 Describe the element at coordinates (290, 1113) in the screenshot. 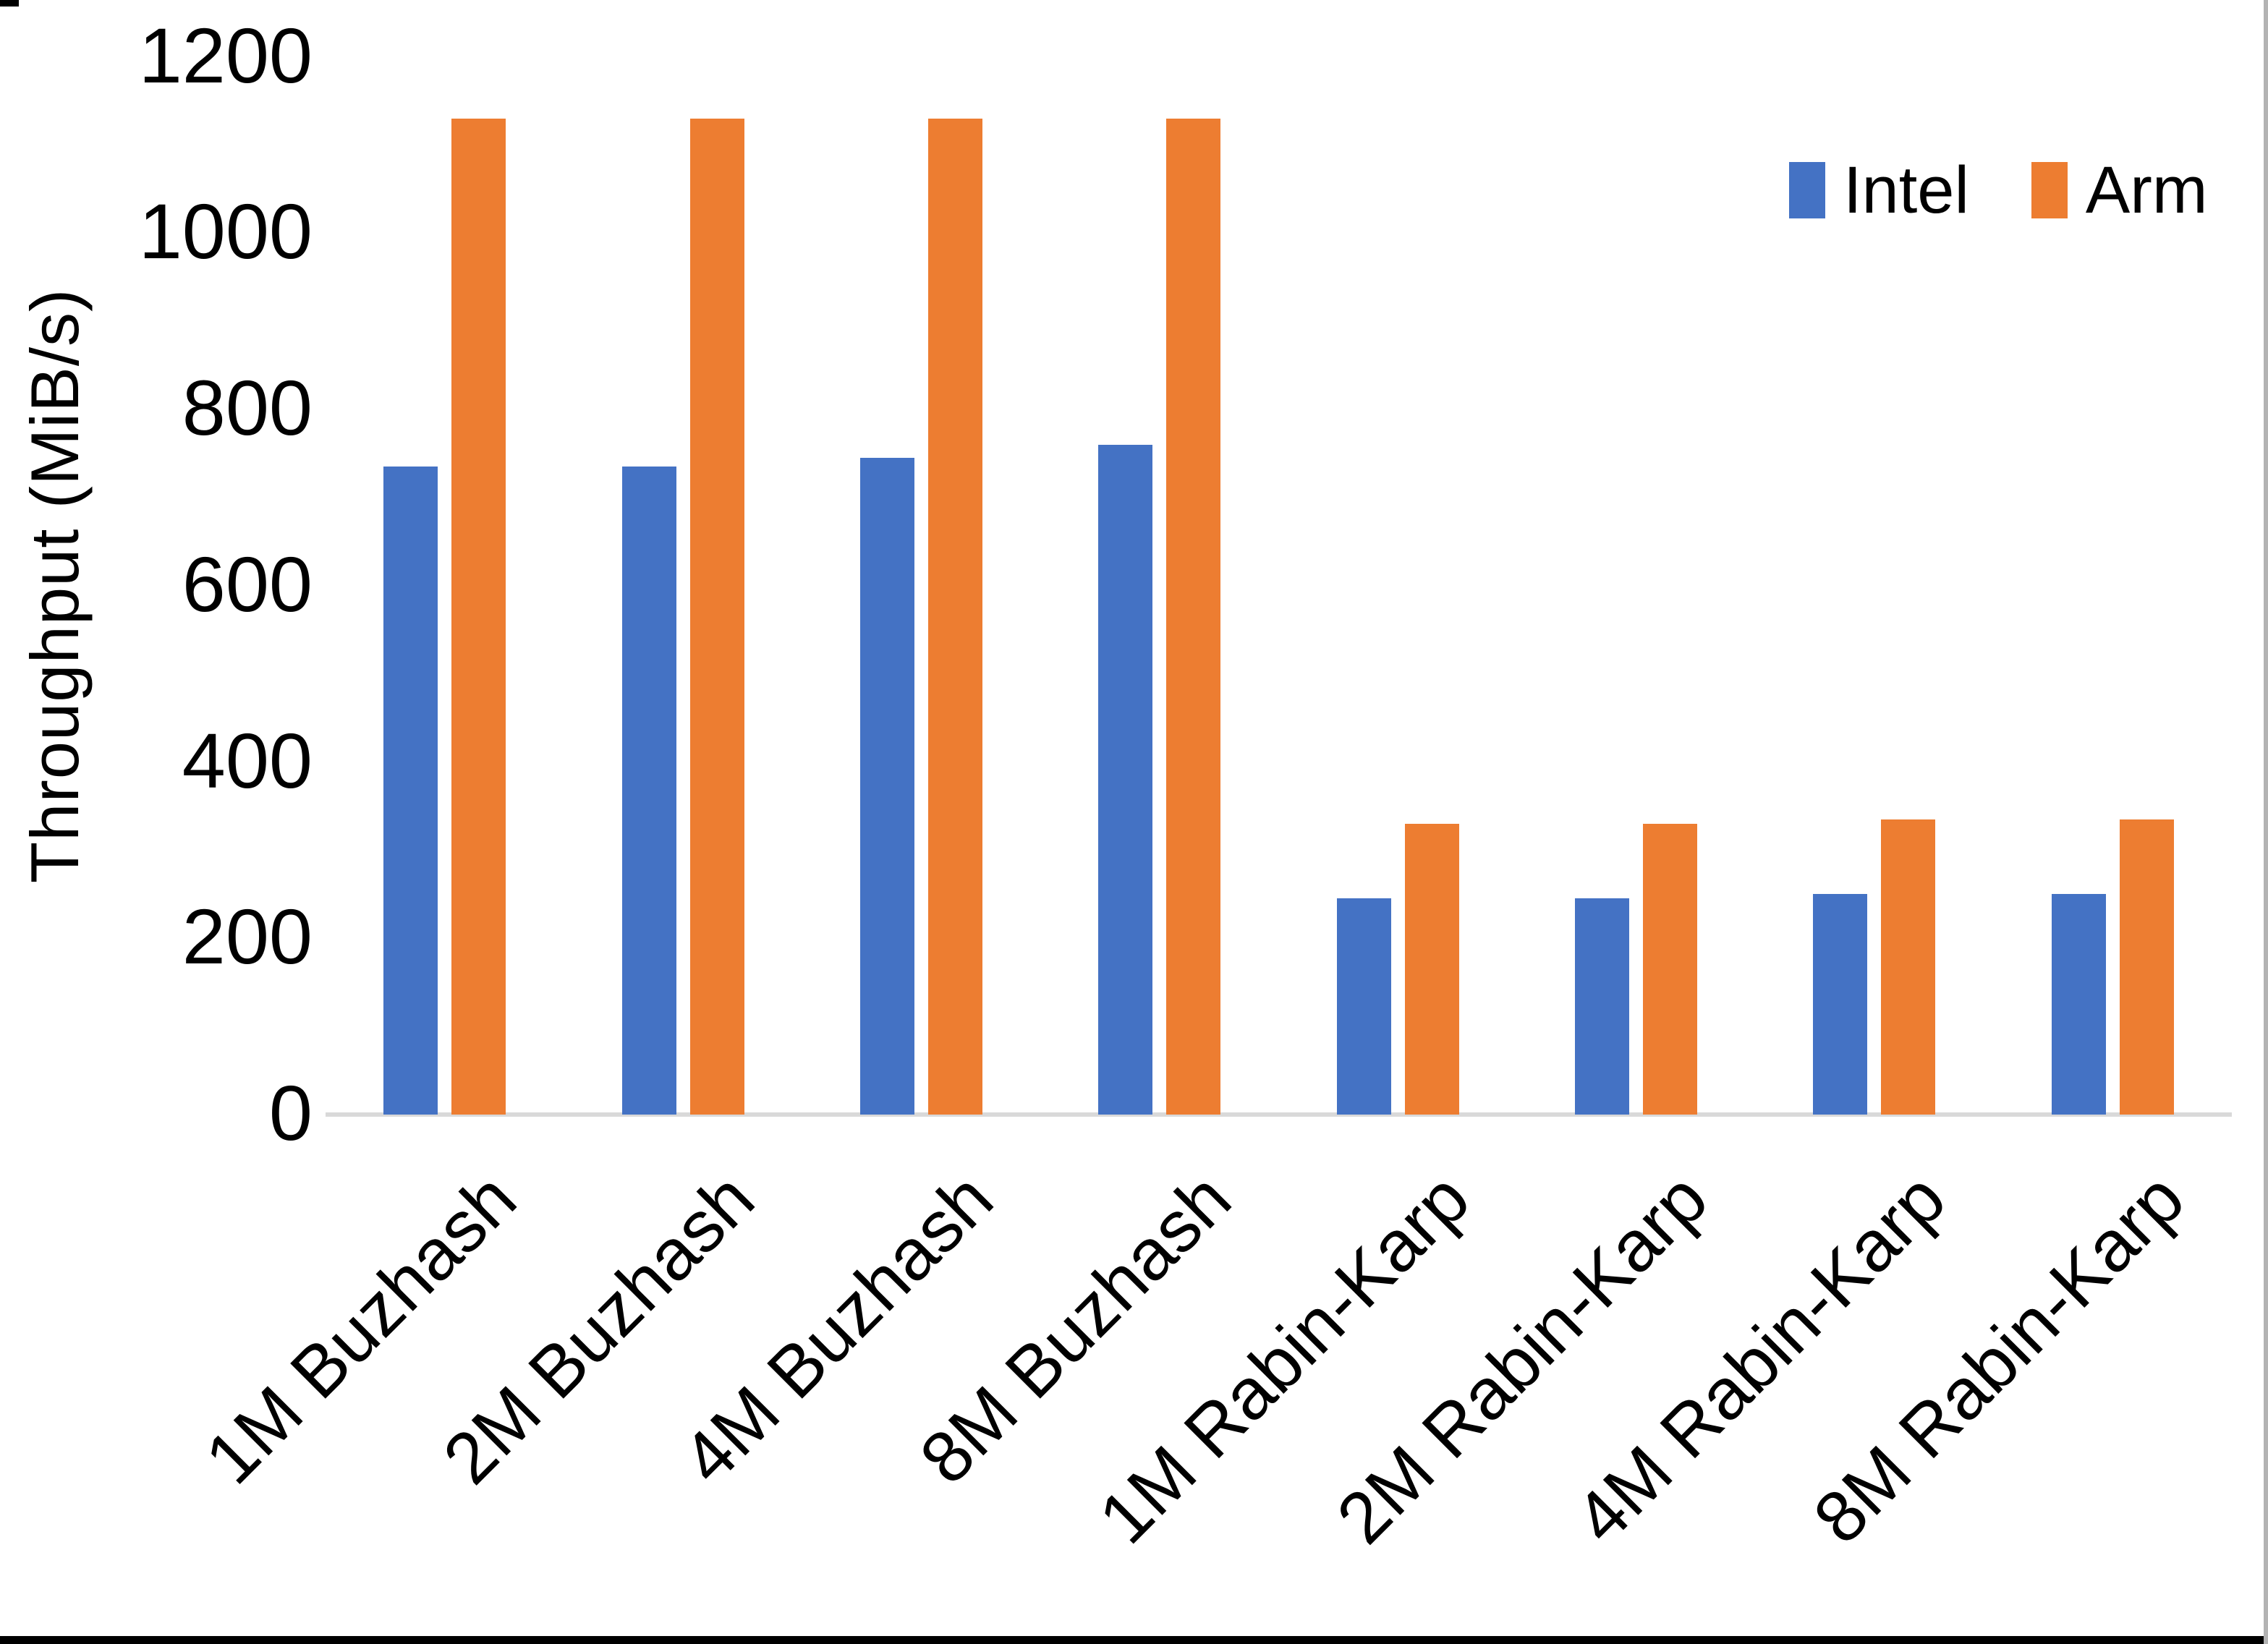

I see `y-tick-label: 0` at that location.